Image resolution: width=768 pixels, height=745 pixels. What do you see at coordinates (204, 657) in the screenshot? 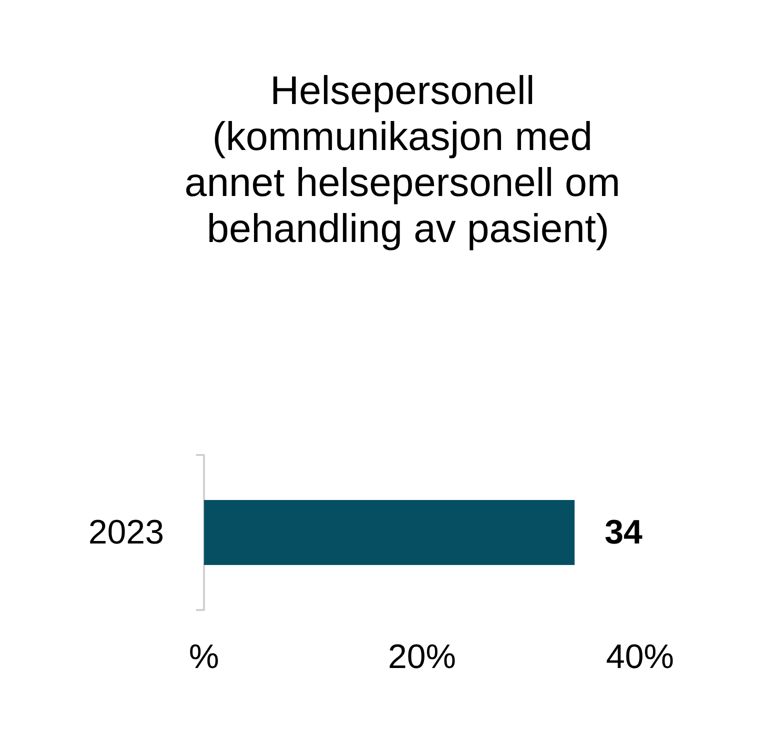
I see `x-tick-label: %` at bounding box center [204, 657].